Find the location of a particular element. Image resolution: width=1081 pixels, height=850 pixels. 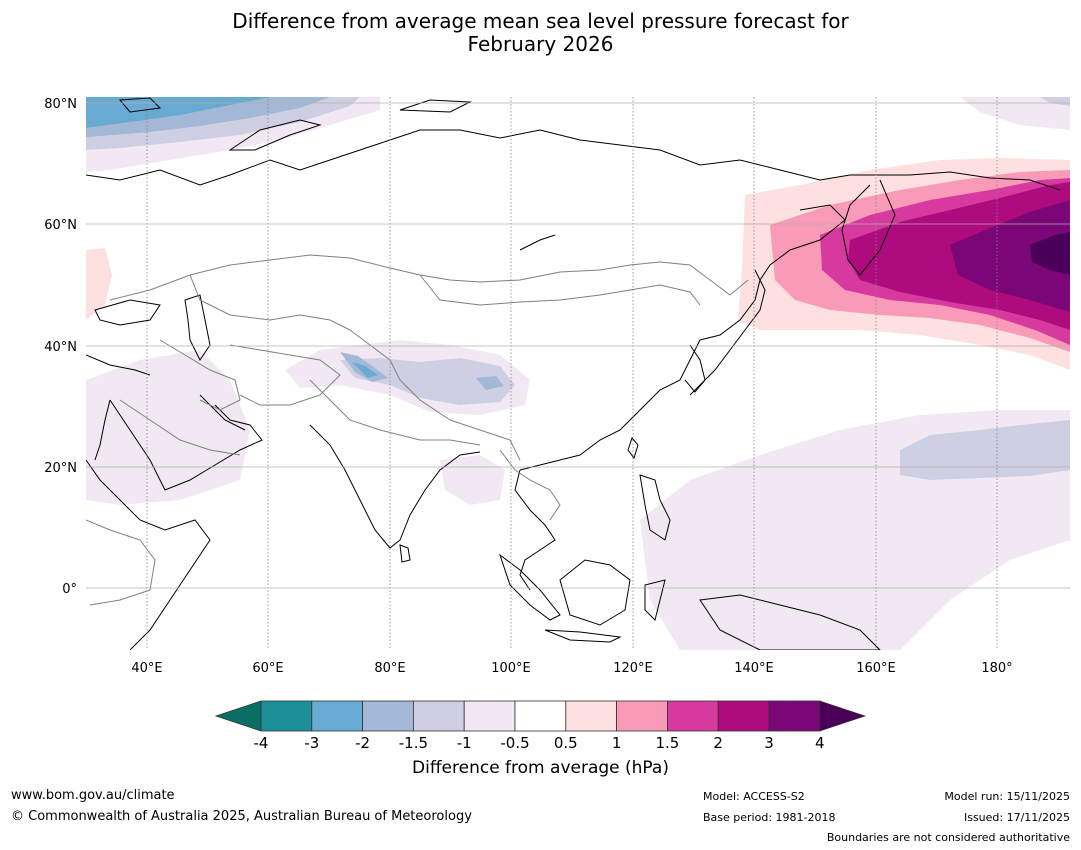

colorbar-tick-label: 2 is located at coordinates (718, 743).